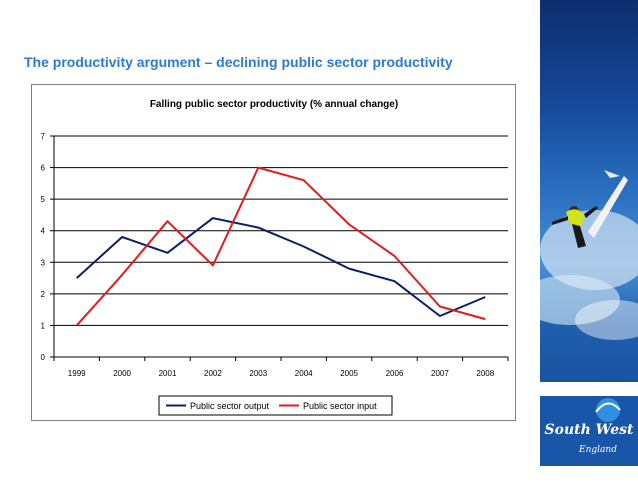 Image resolution: width=638 pixels, height=484 pixels. I want to click on y-tick-label: 4, so click(43, 231).